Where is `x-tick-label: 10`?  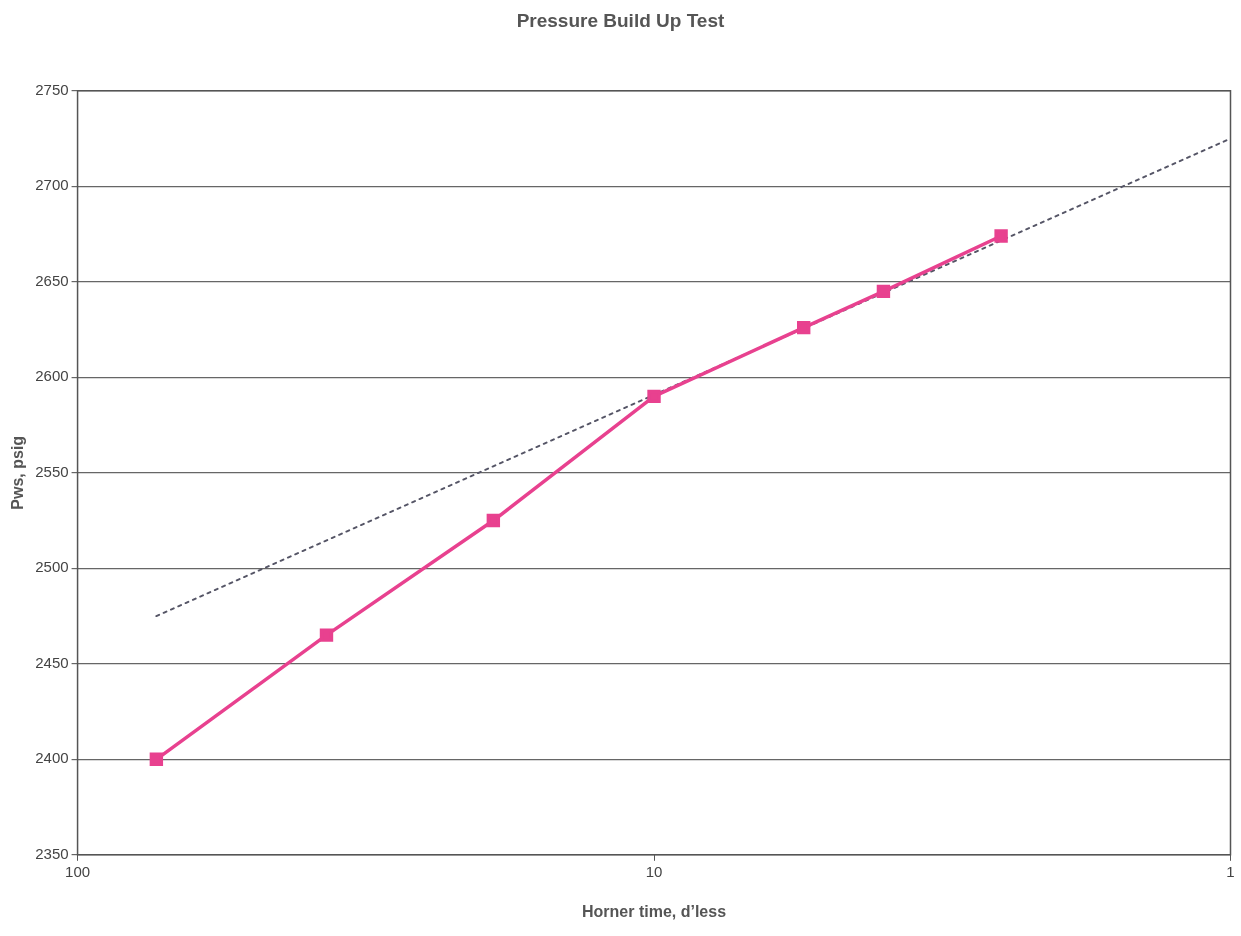 x-tick-label: 10 is located at coordinates (654, 871).